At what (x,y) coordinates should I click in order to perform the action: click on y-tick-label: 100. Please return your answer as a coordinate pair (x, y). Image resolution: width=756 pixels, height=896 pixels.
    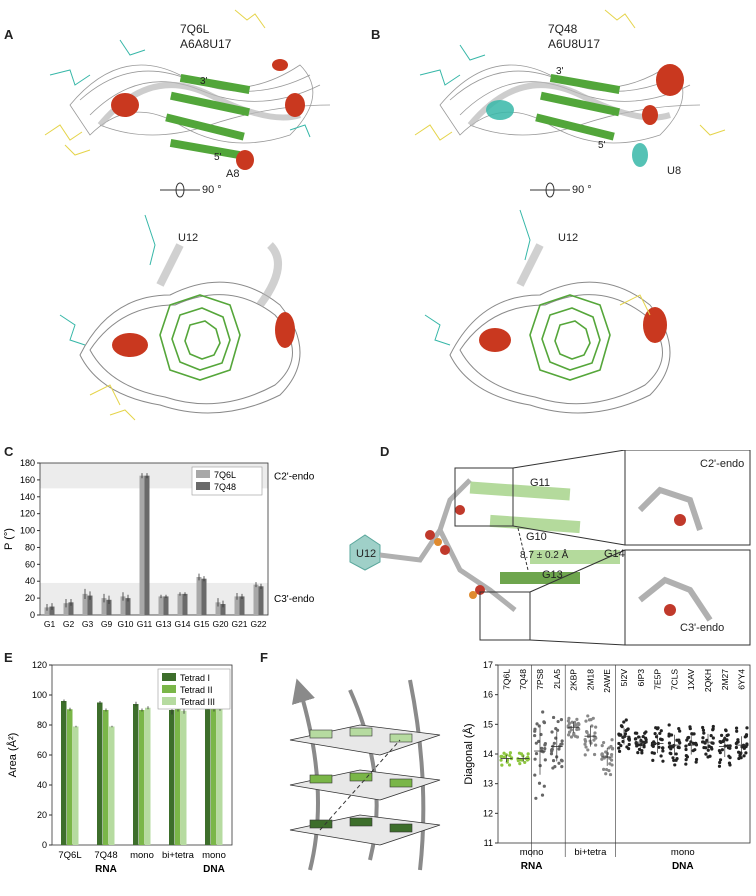
    Looking at the image, I should click on (39, 695).